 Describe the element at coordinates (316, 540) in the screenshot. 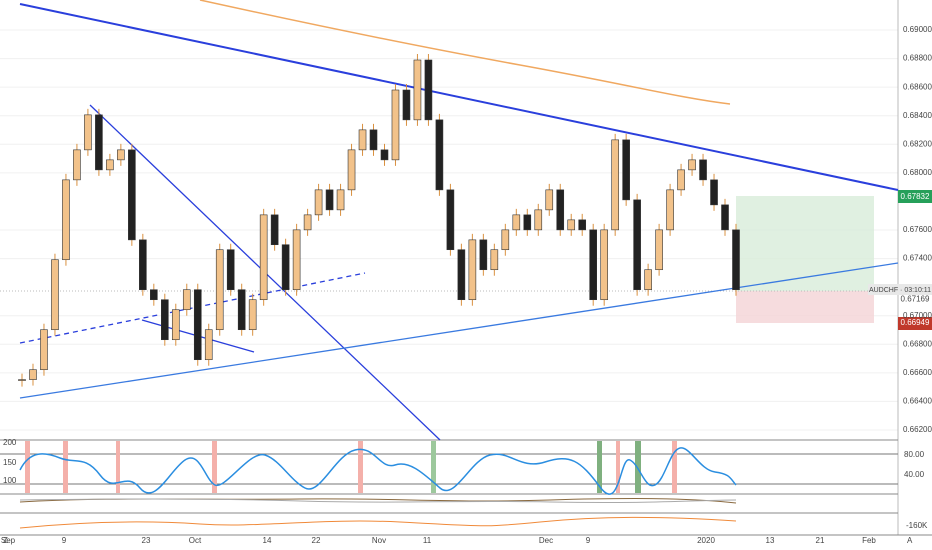

I see `date-label: 22` at that location.